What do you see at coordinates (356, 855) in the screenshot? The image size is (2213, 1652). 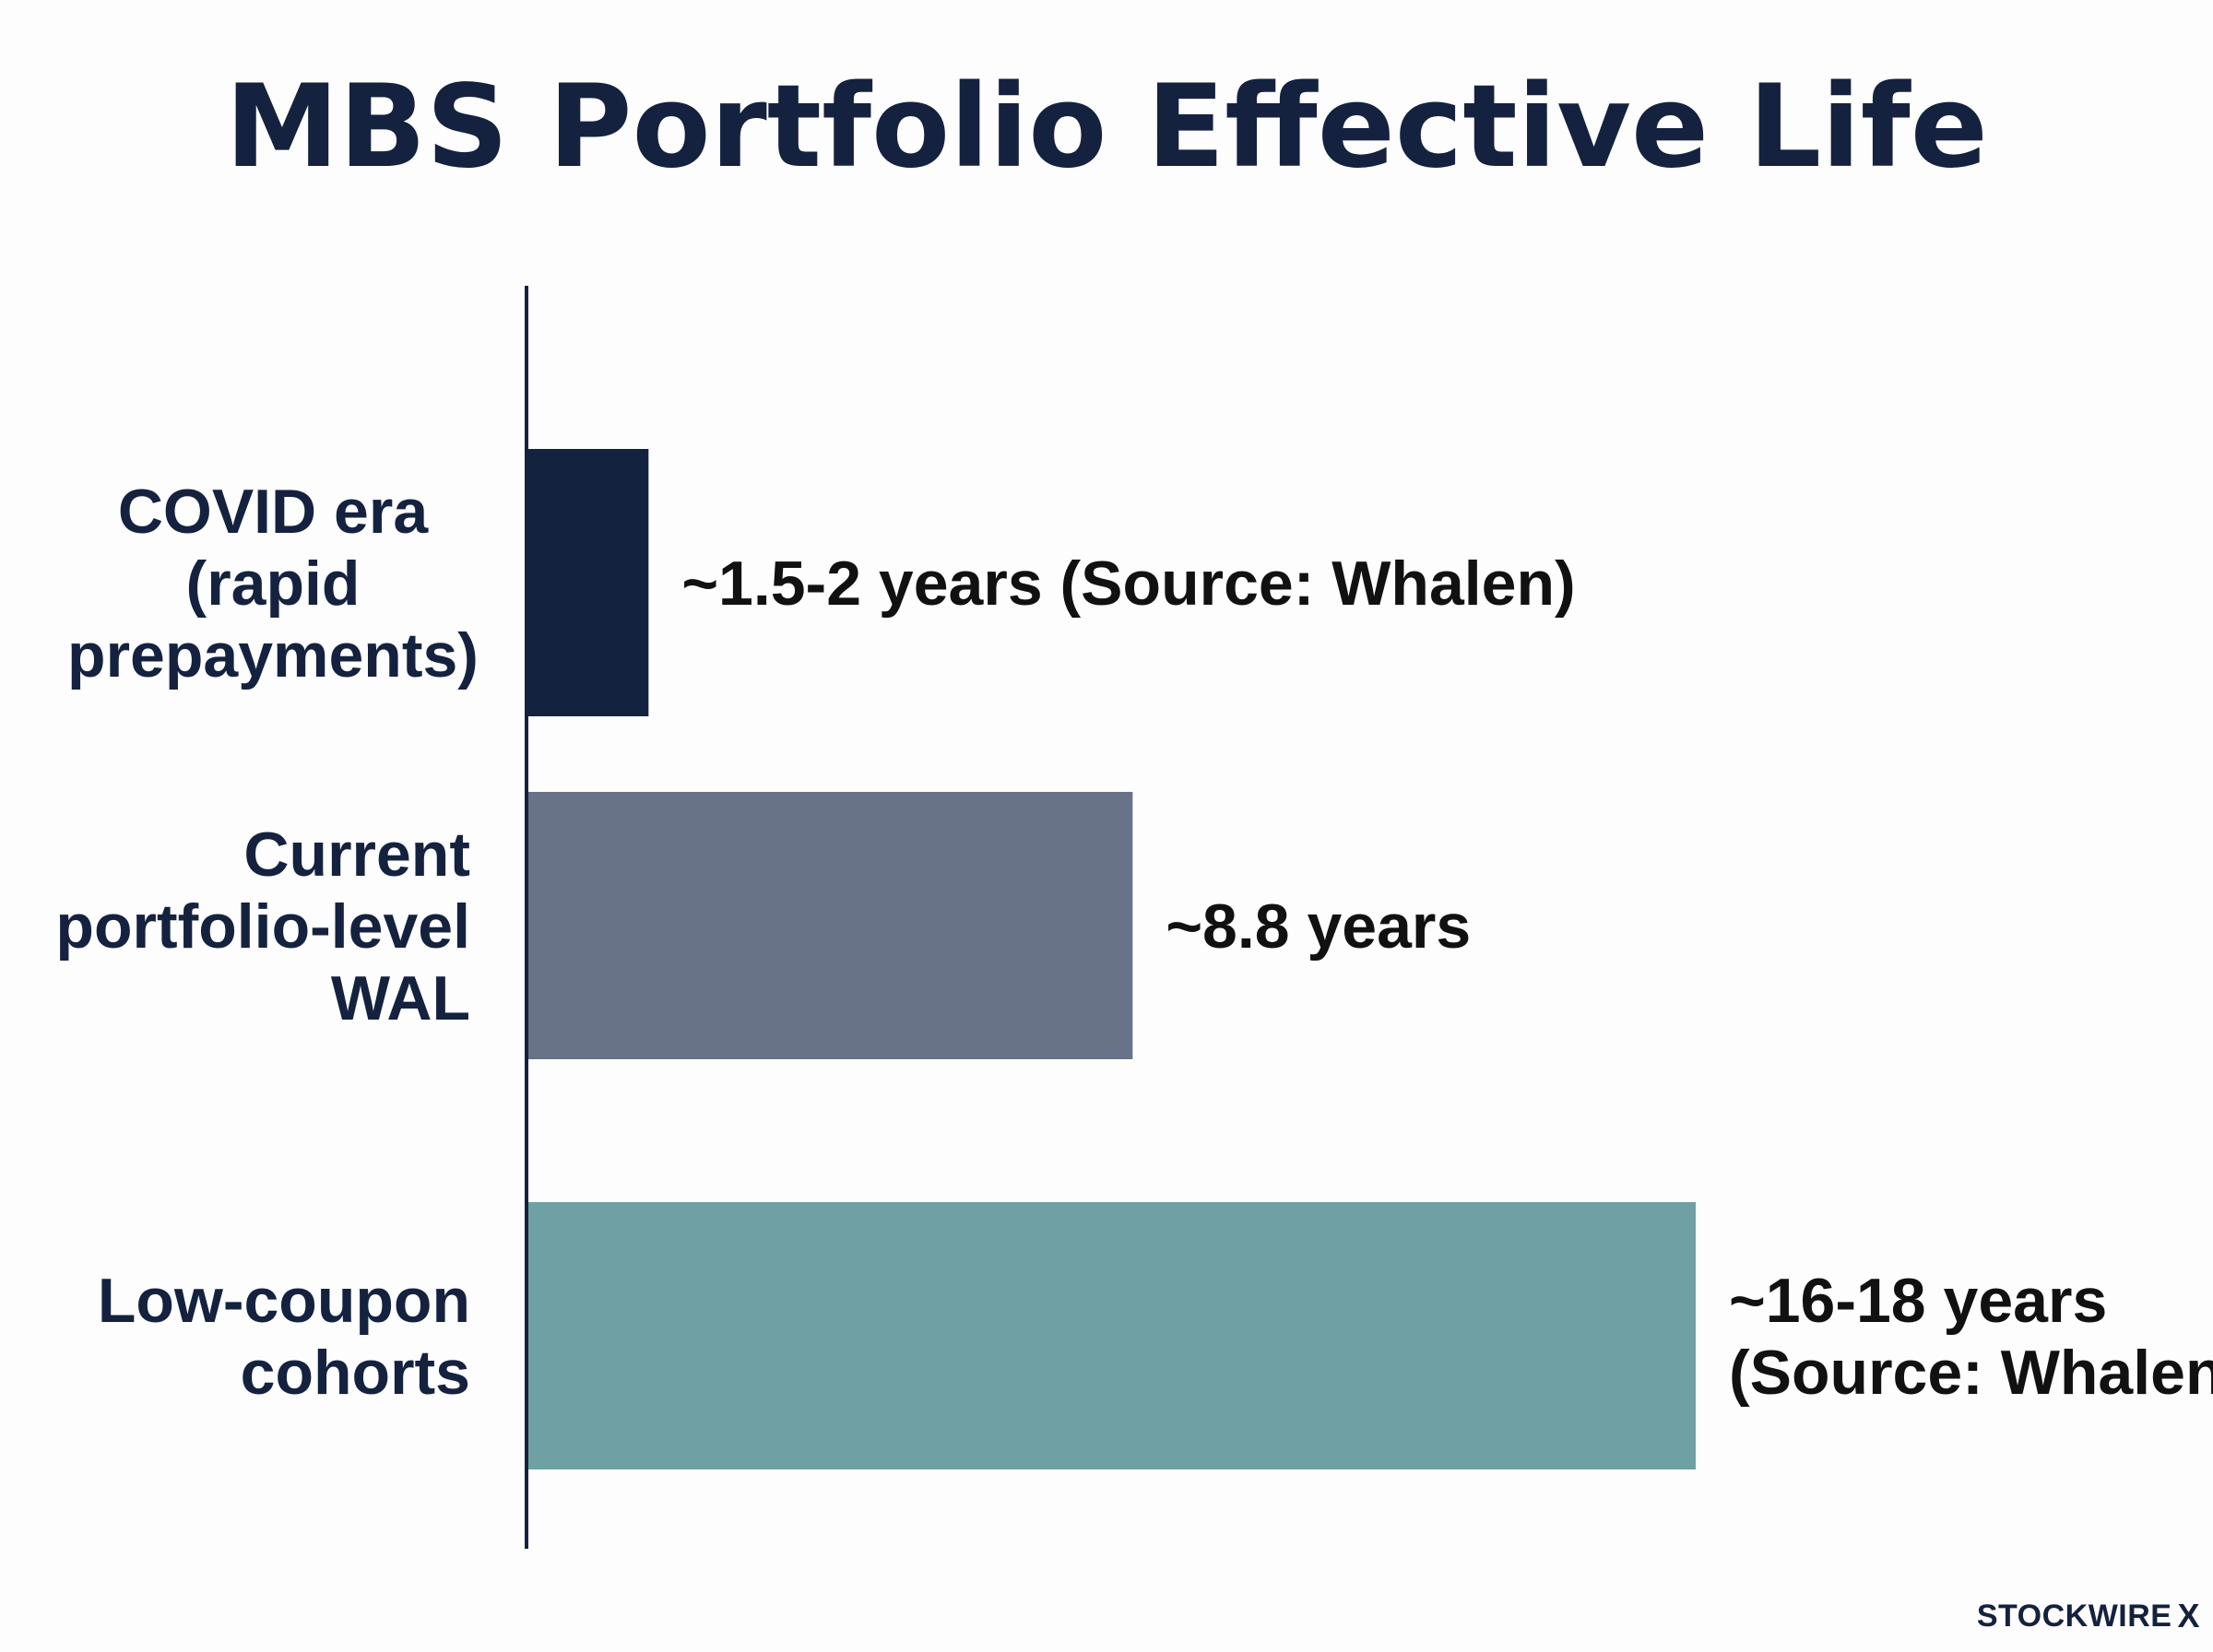 I see `category-label-2-line-1: Current` at bounding box center [356, 855].